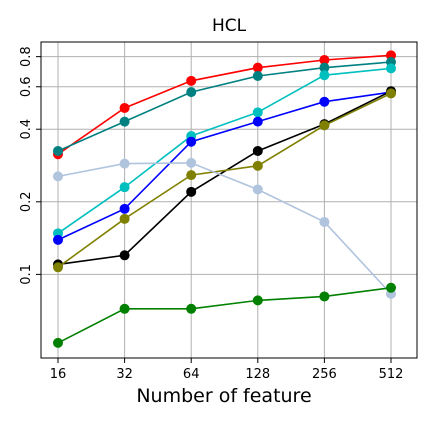  I want to click on x-tick-label: 128, so click(257, 374).